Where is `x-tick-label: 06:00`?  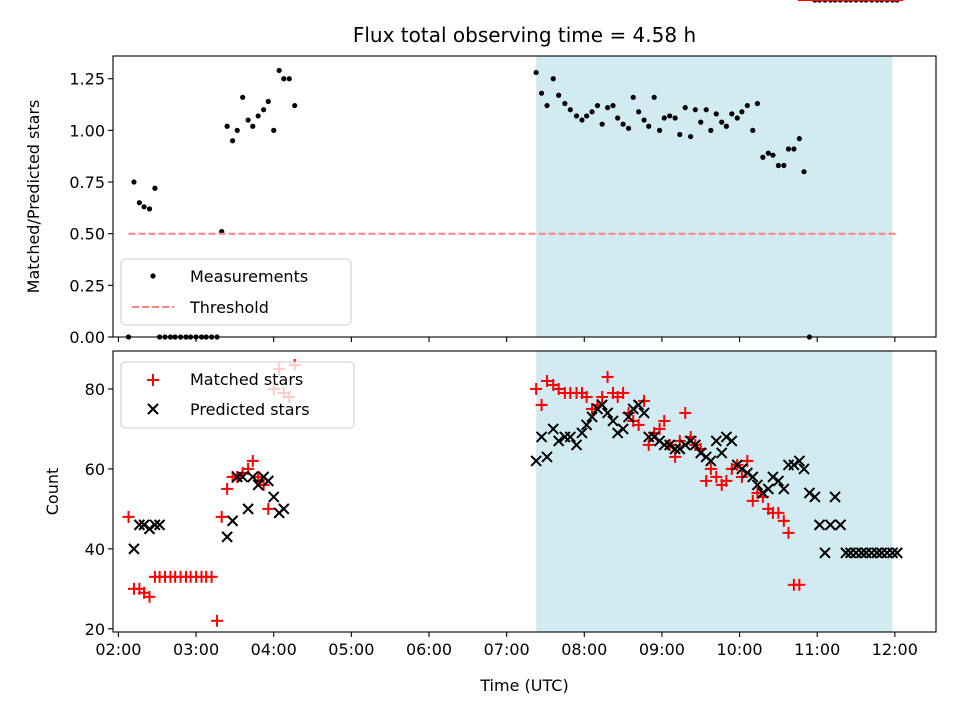
x-tick-label: 06:00 is located at coordinates (429, 649).